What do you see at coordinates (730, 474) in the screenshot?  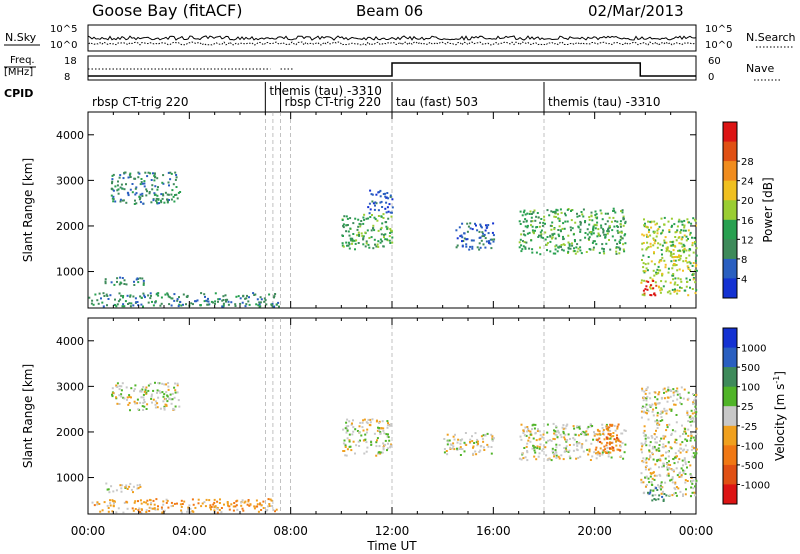 I see `colorbar-swatch` at bounding box center [730, 474].